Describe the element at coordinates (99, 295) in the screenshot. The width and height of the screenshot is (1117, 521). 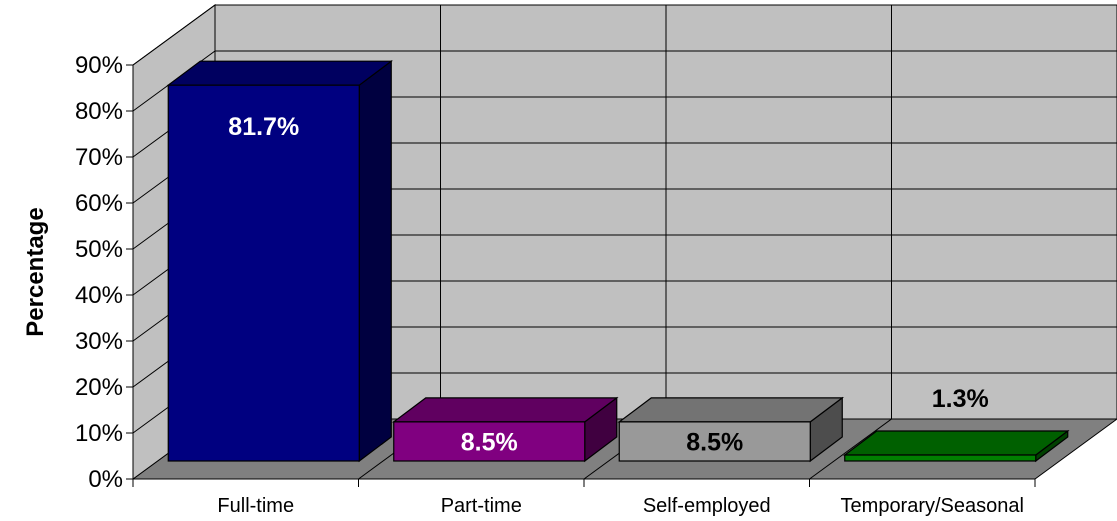
I see `y-tick-label: 40%` at that location.